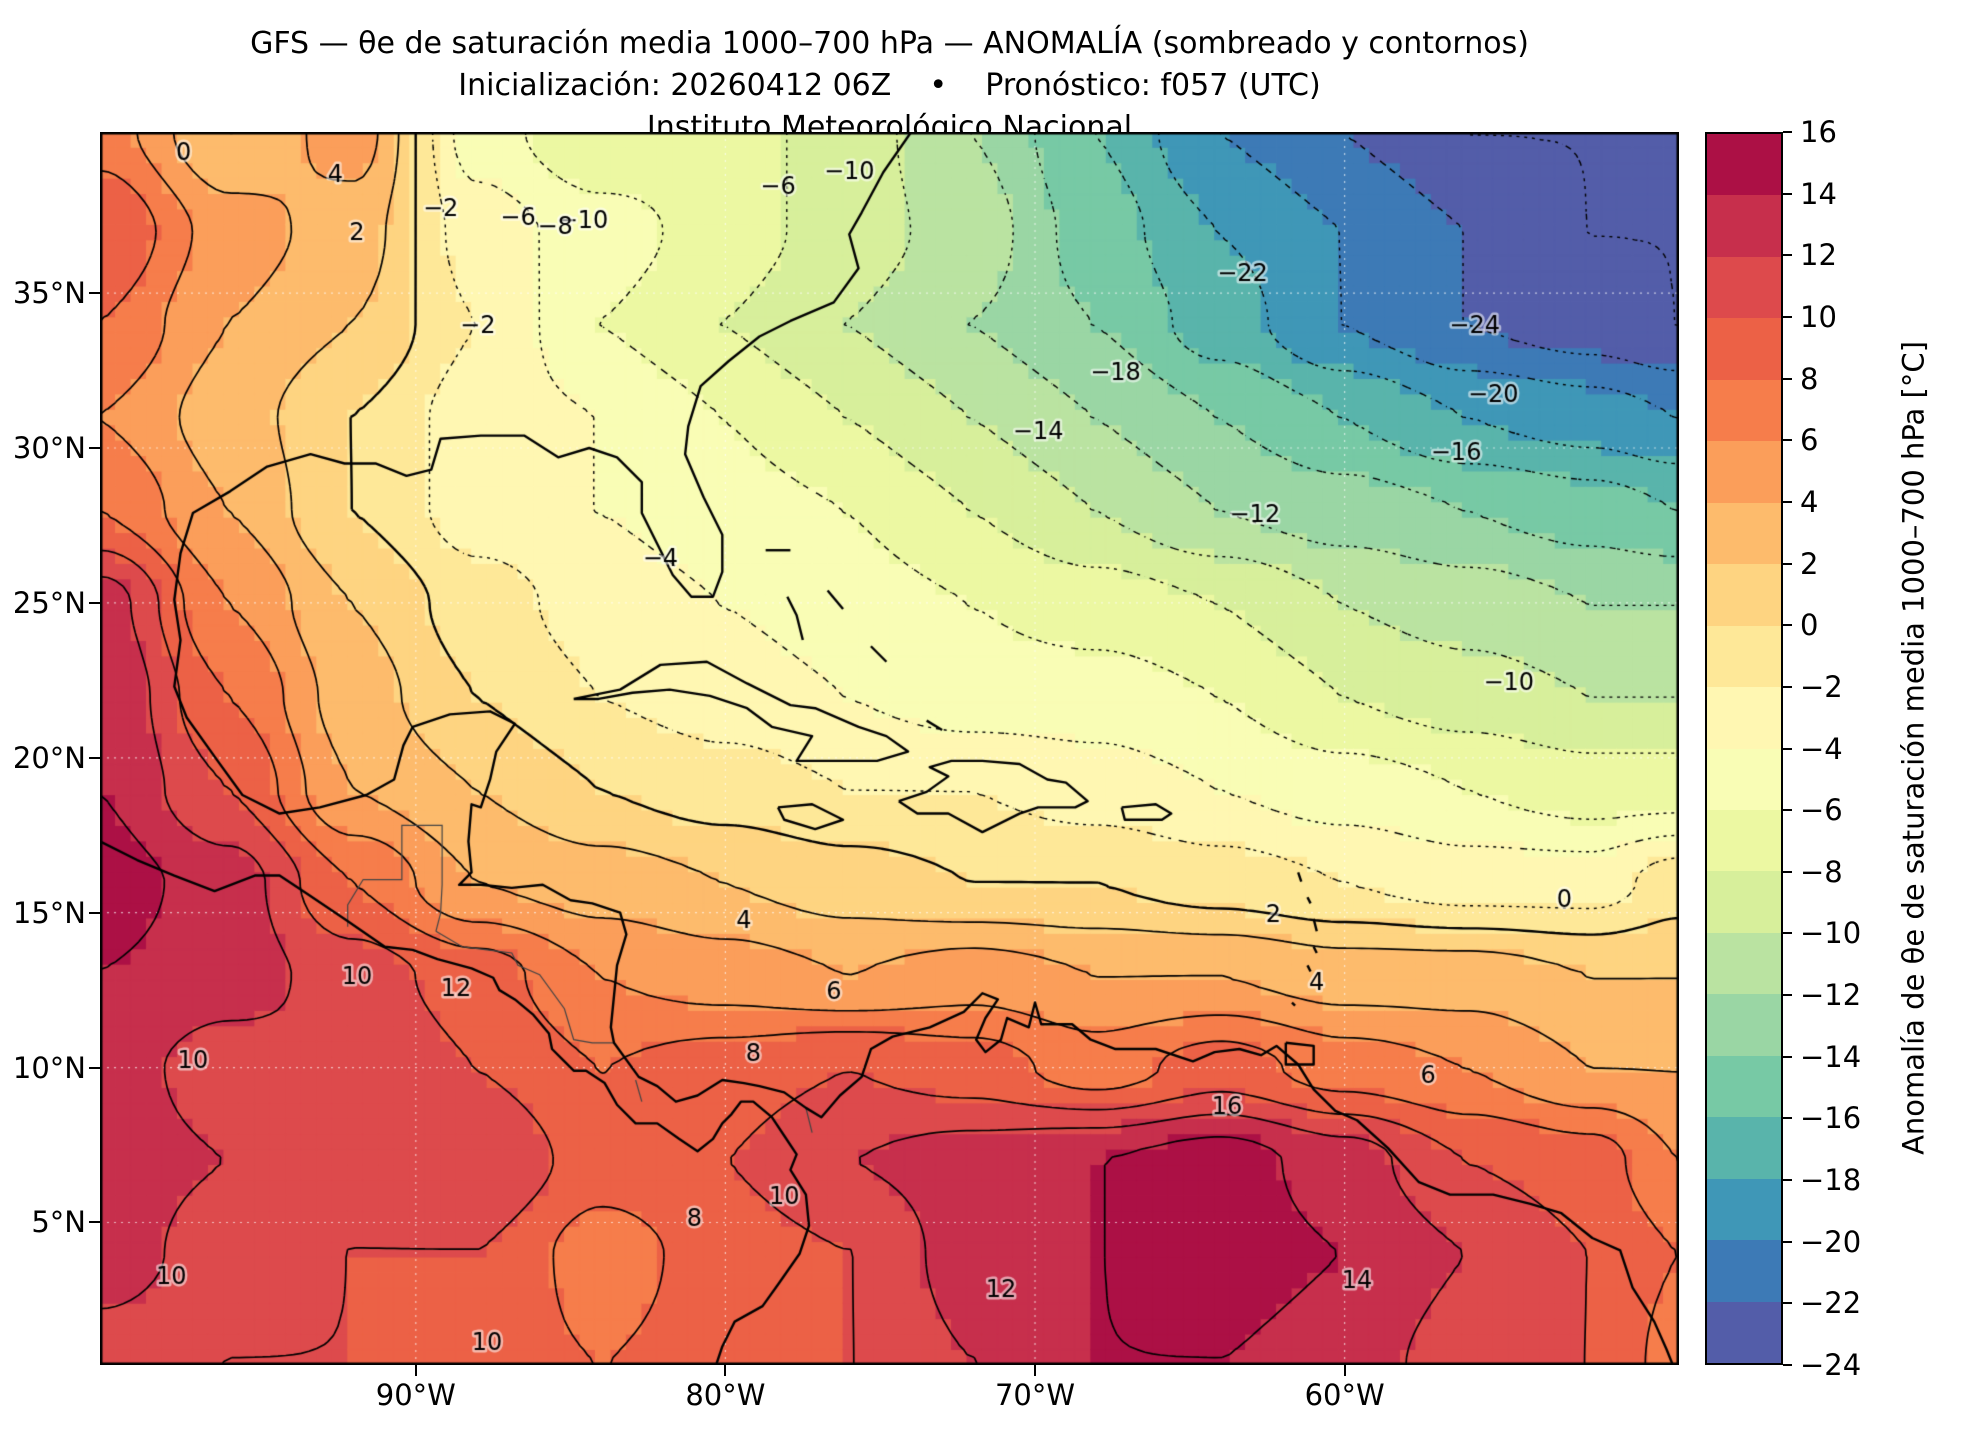 This screenshot has height=1440, width=1980. Describe the element at coordinates (725, 1395) in the screenshot. I see `x-tick-label: 80°W` at that location.